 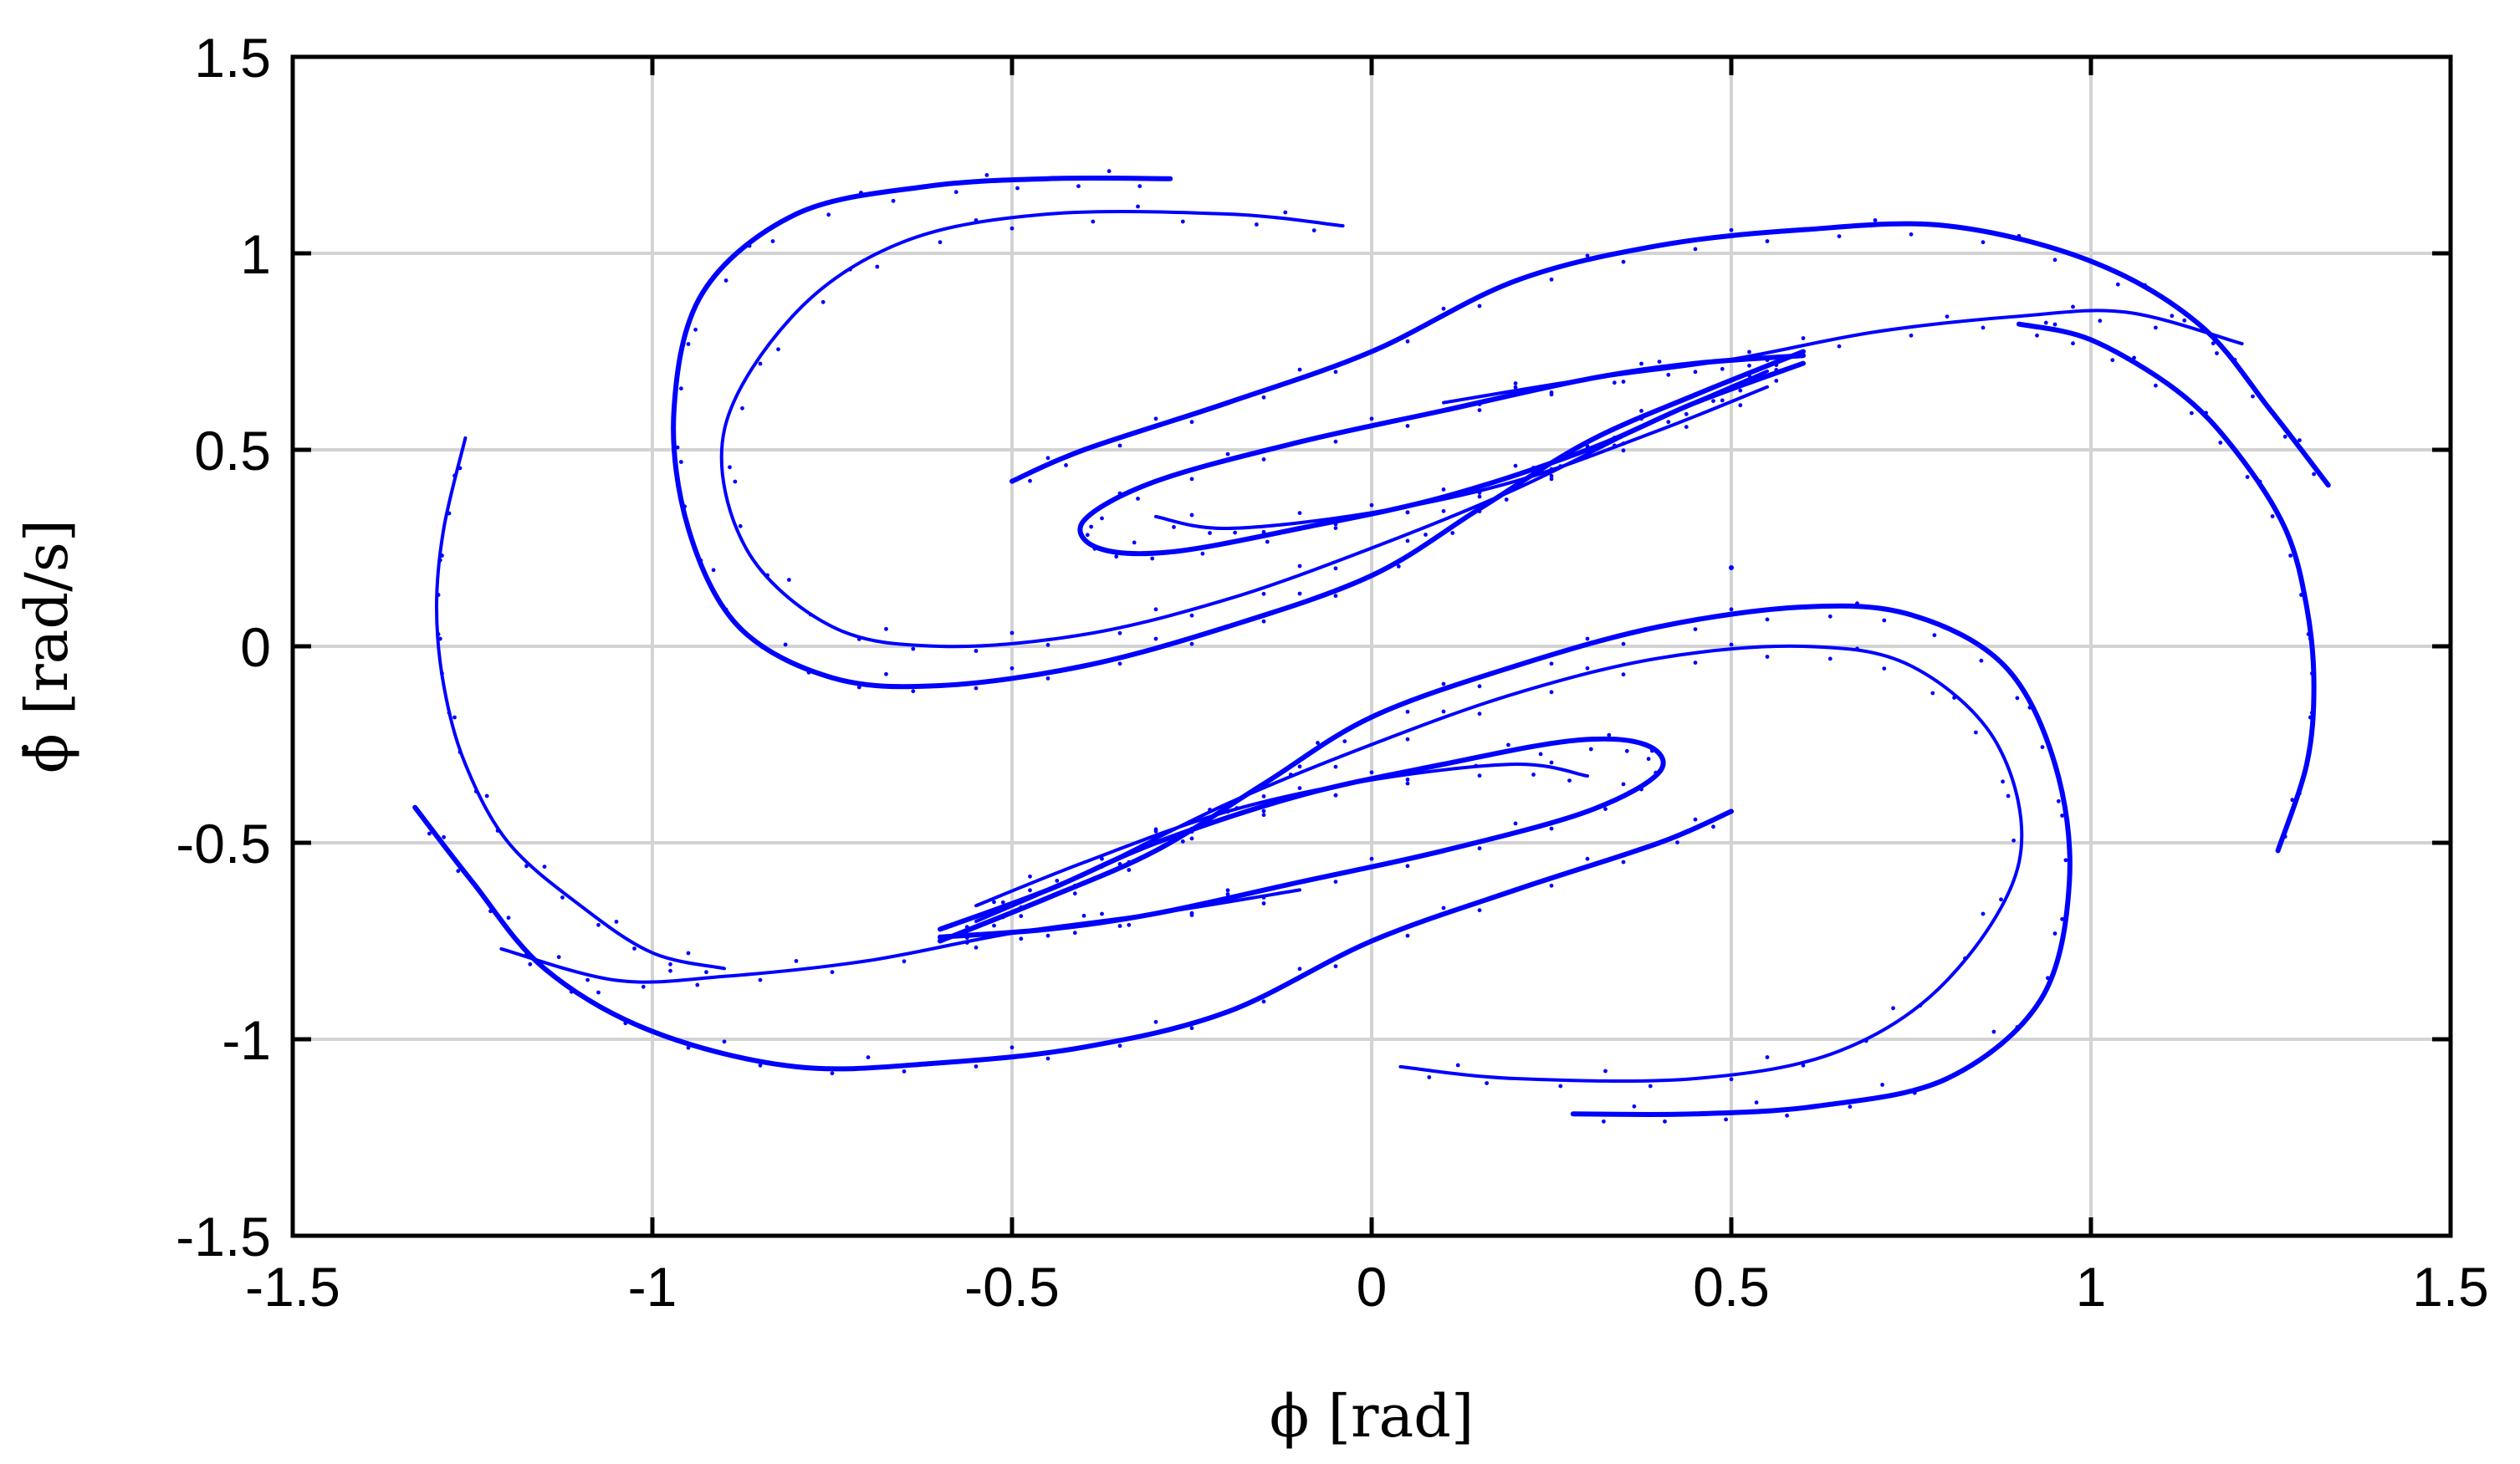 I want to click on x-axis-label: ϕ [rad], so click(x=1372, y=1417).